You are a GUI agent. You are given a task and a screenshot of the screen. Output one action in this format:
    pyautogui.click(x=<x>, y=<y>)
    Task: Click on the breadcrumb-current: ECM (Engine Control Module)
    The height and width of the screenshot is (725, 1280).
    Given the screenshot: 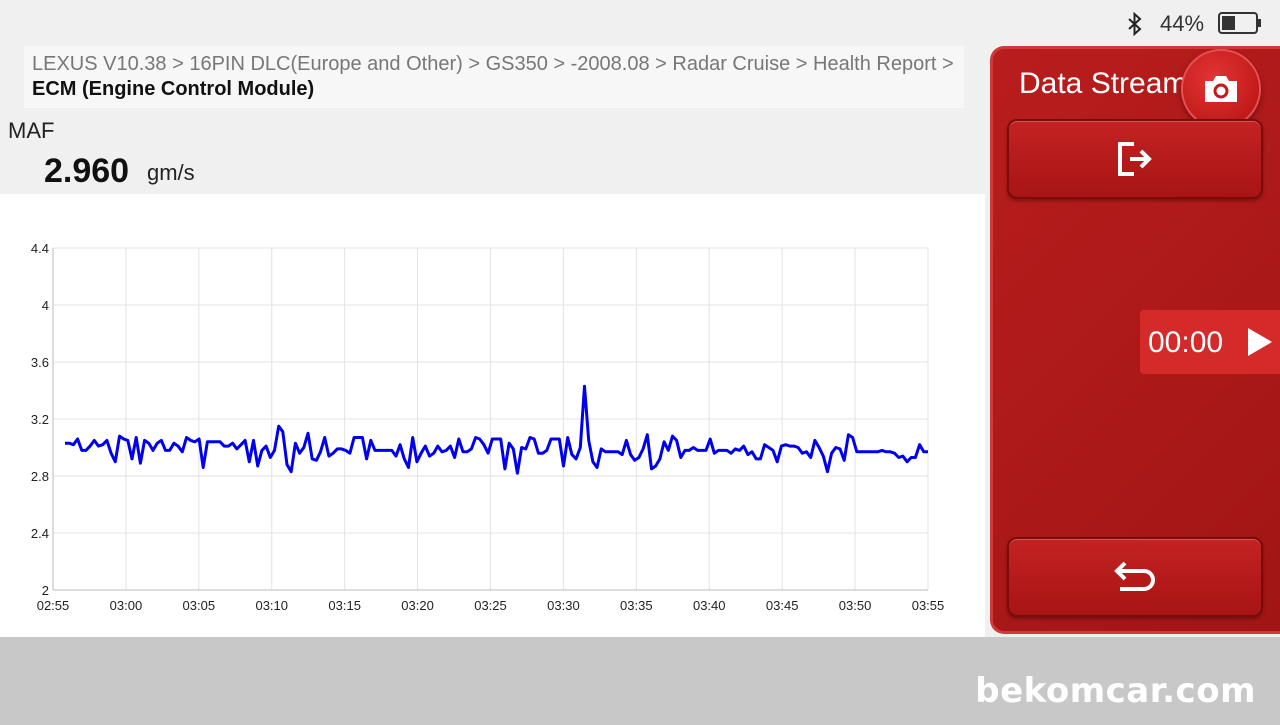 What is the action you would take?
    pyautogui.click(x=173, y=89)
    